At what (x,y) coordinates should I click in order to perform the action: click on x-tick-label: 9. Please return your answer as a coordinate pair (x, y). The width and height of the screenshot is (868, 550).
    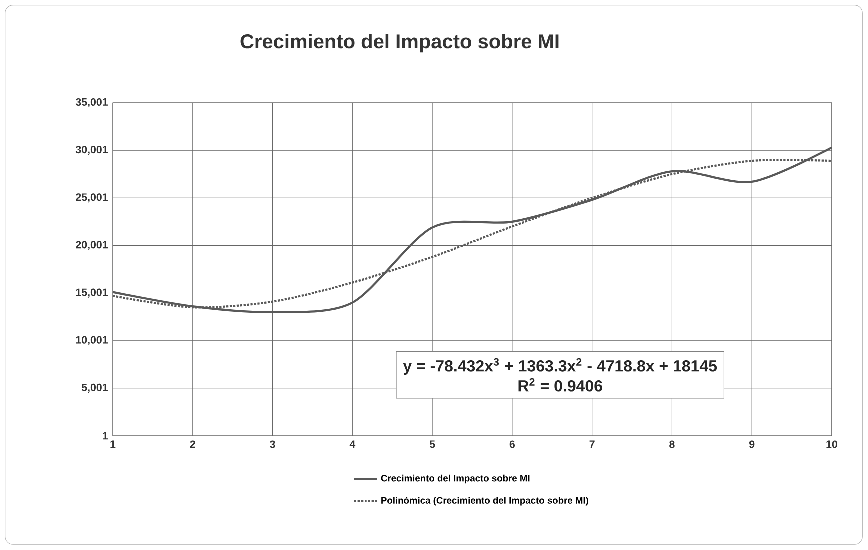
    Looking at the image, I should click on (752, 444).